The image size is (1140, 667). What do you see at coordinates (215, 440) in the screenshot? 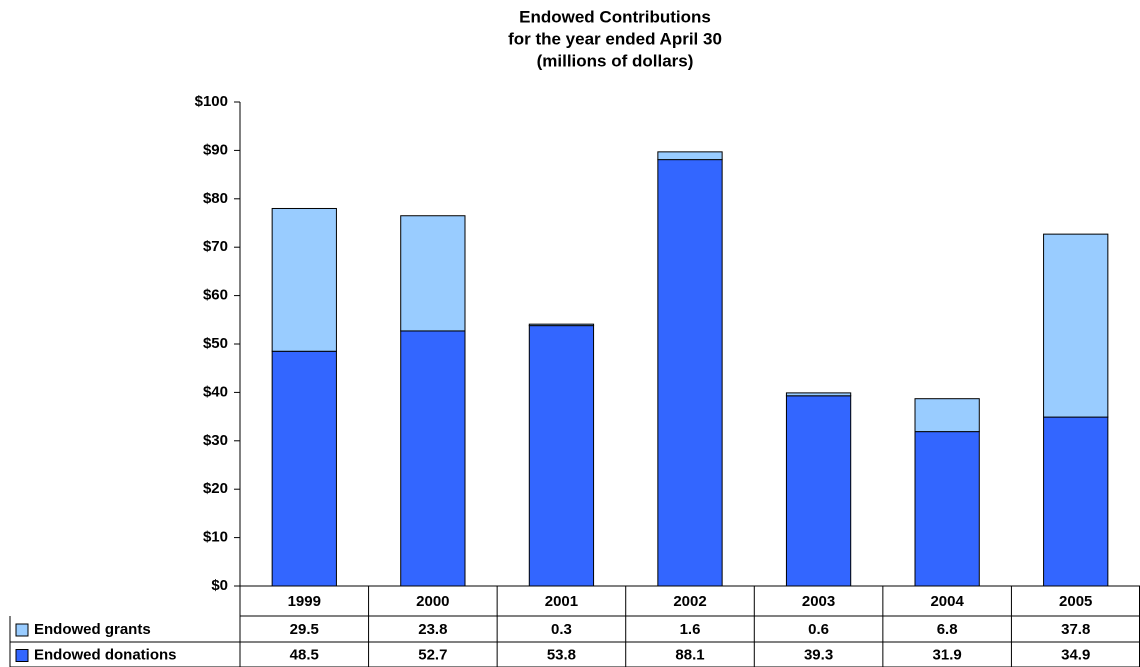
I see `y-tick-label: $30` at bounding box center [215, 440].